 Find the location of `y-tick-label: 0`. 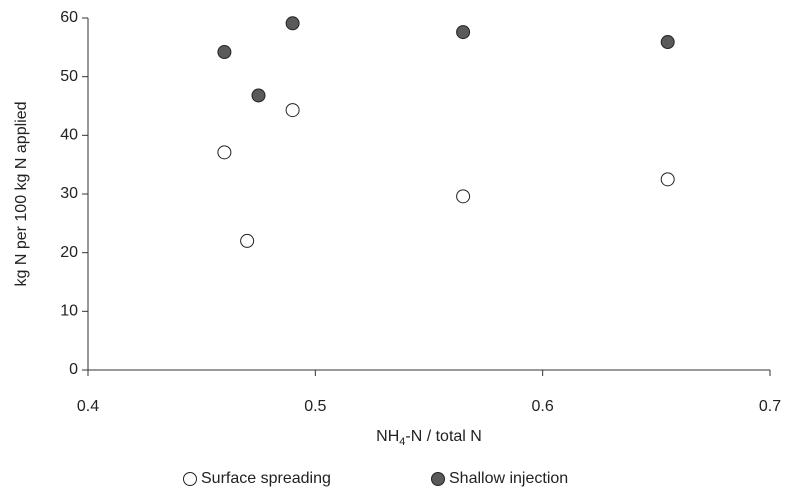

y-tick-label: 0 is located at coordinates (73, 369).